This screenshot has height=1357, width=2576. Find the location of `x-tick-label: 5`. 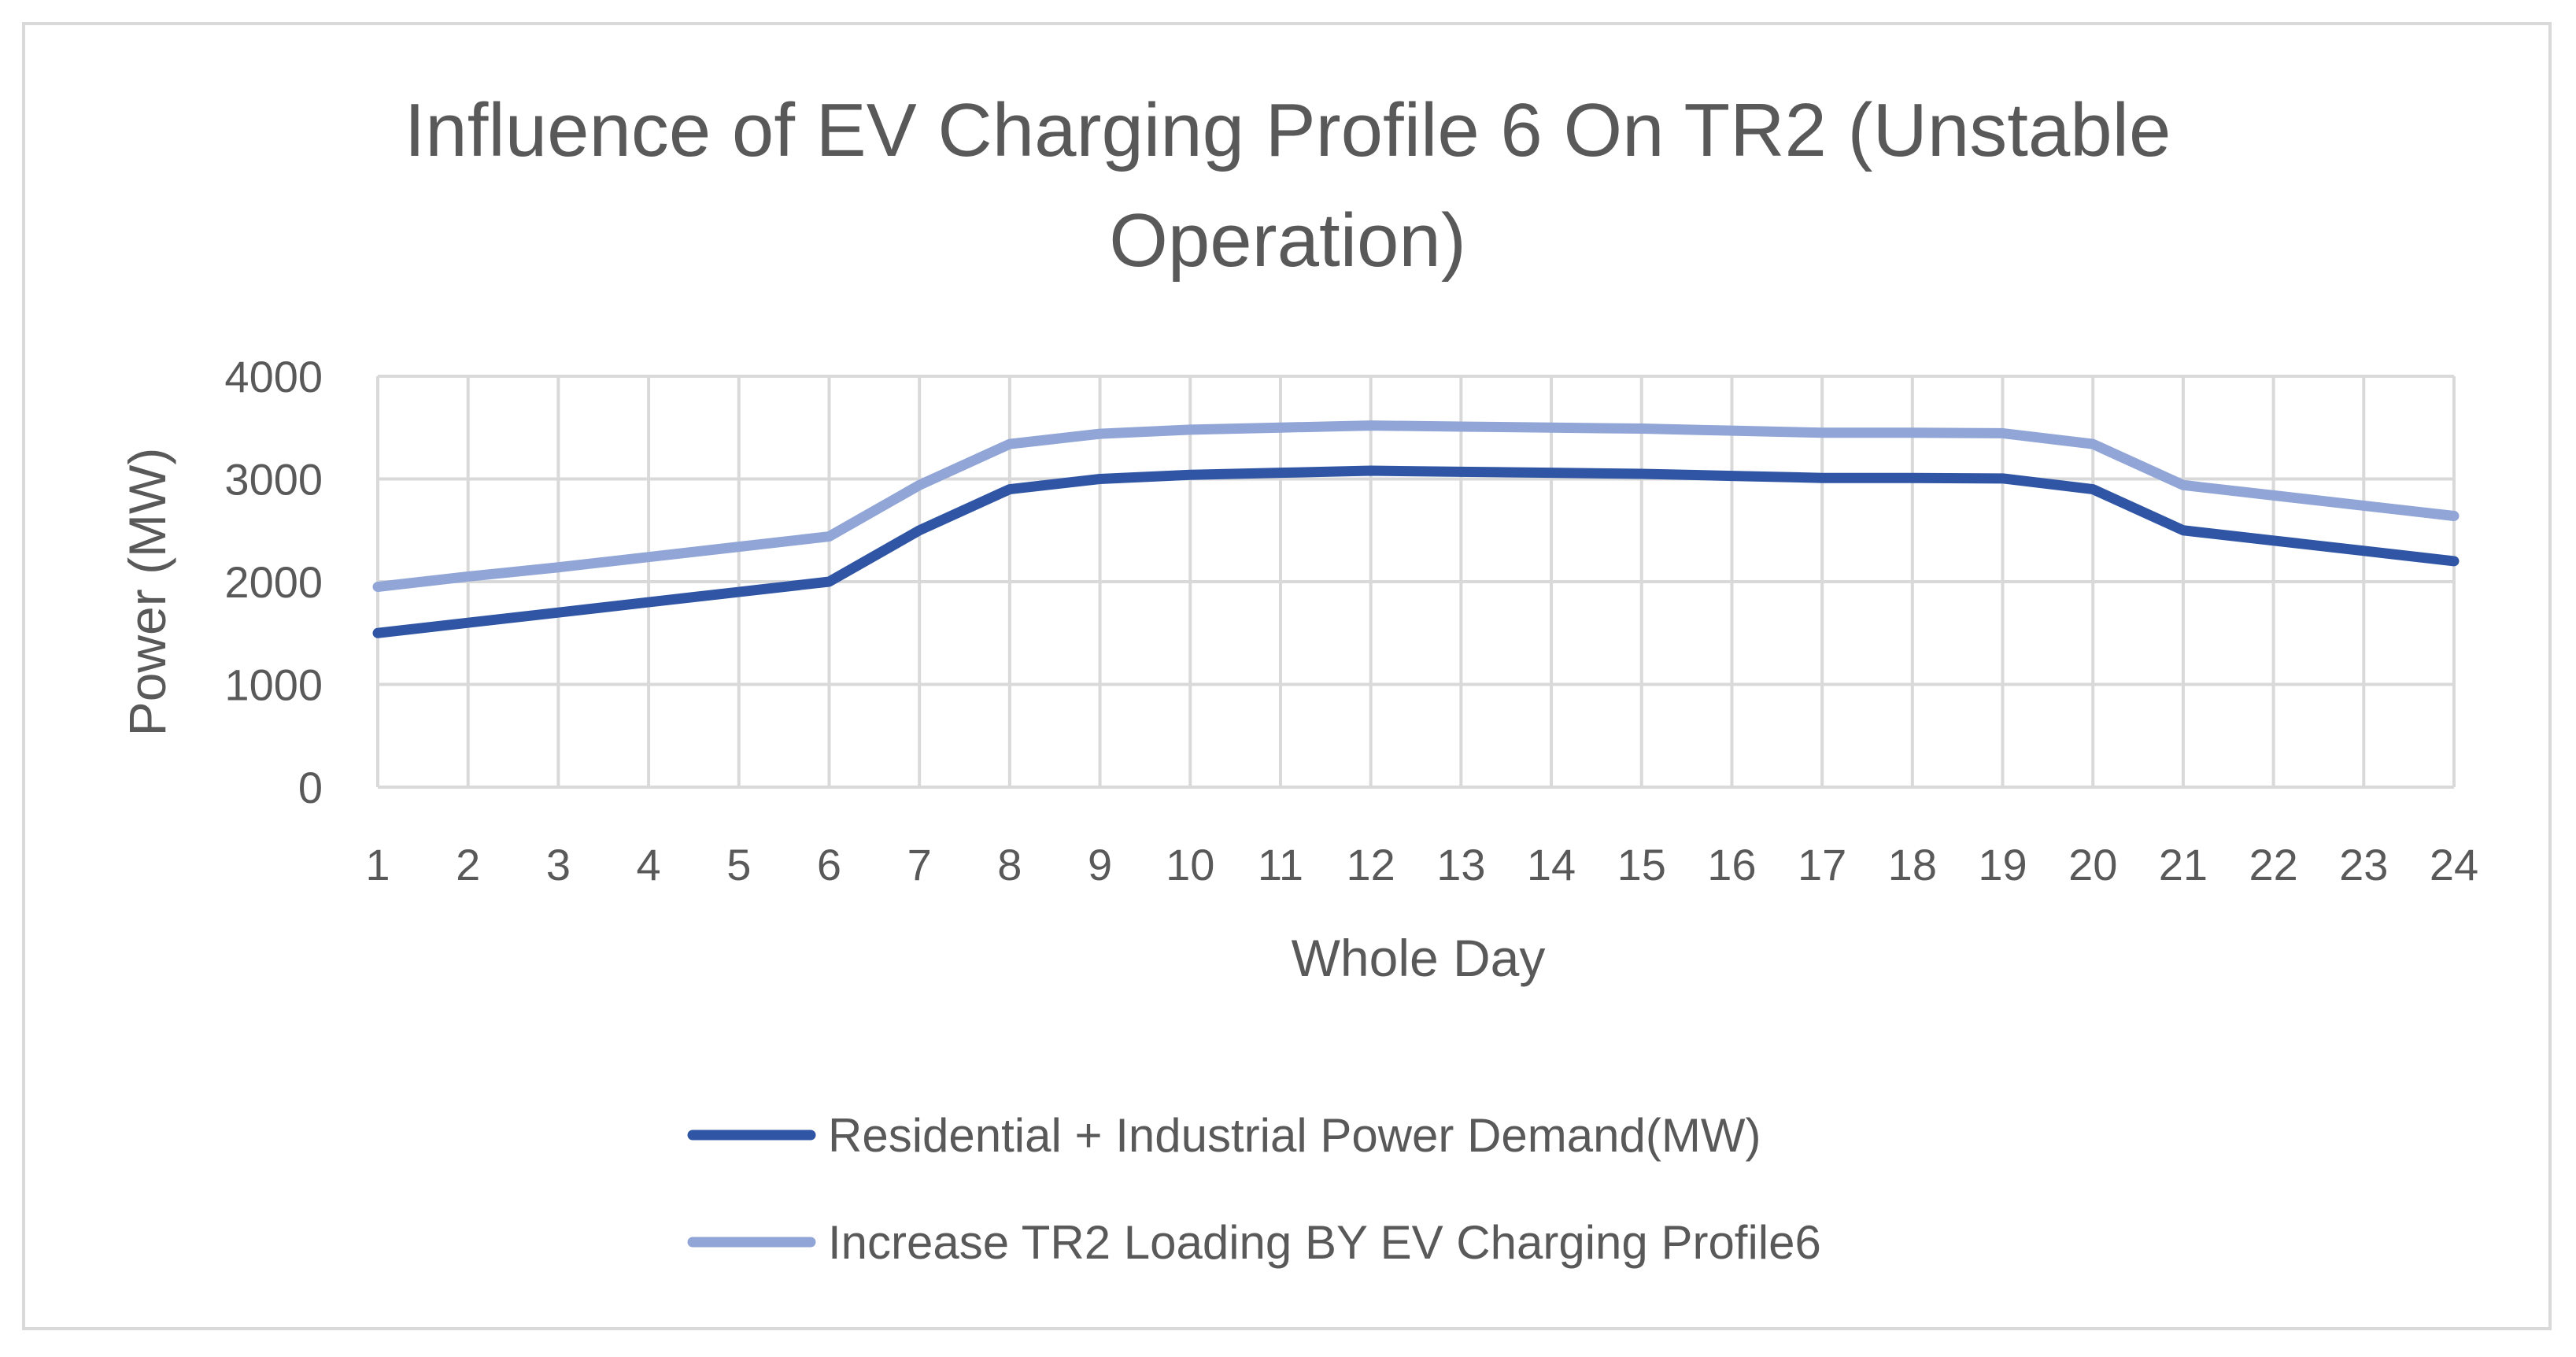

x-tick-label: 5 is located at coordinates (738, 864).